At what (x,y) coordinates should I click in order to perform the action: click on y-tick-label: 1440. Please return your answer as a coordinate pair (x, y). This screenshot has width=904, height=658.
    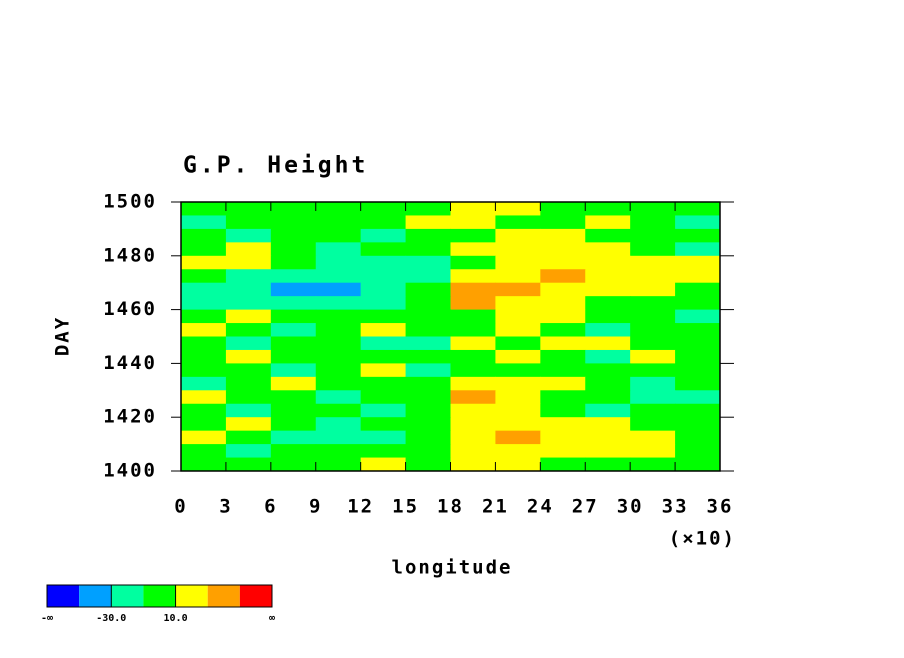
    Looking at the image, I should click on (130, 363).